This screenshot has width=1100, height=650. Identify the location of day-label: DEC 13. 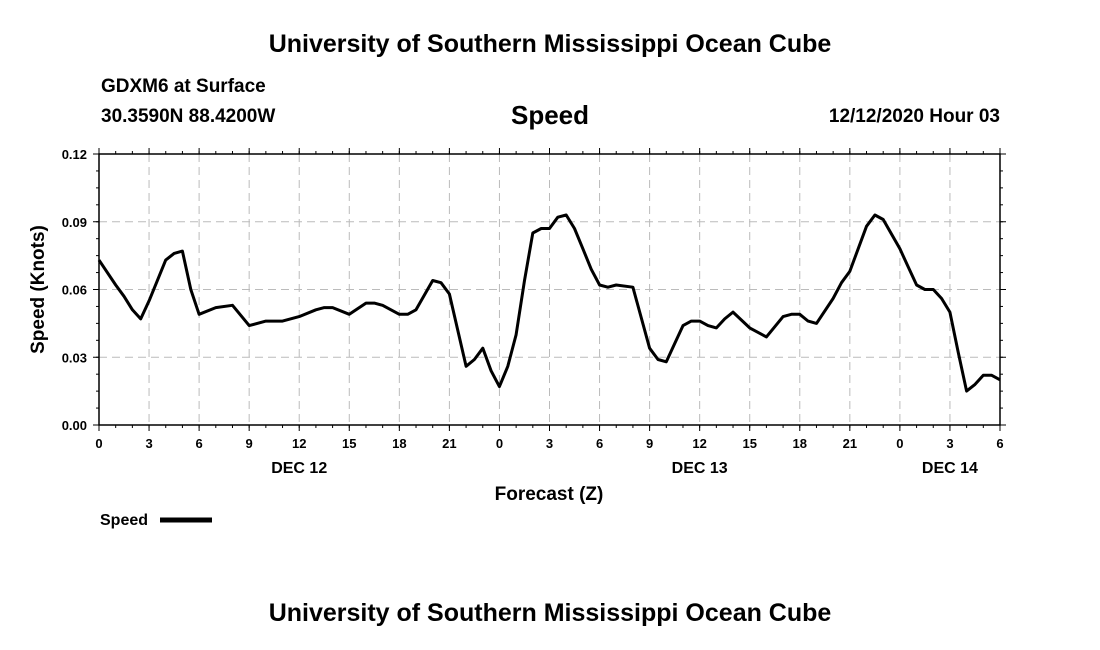
(700, 468).